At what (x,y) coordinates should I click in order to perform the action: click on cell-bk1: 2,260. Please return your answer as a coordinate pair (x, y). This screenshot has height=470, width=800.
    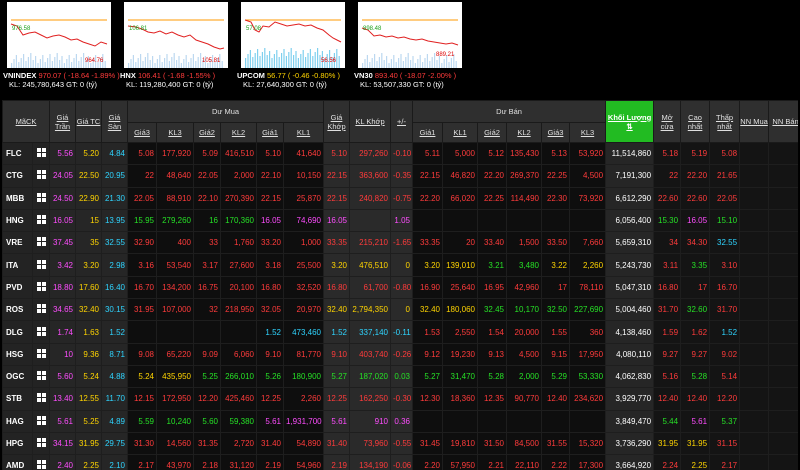
    Looking at the image, I should click on (303, 399).